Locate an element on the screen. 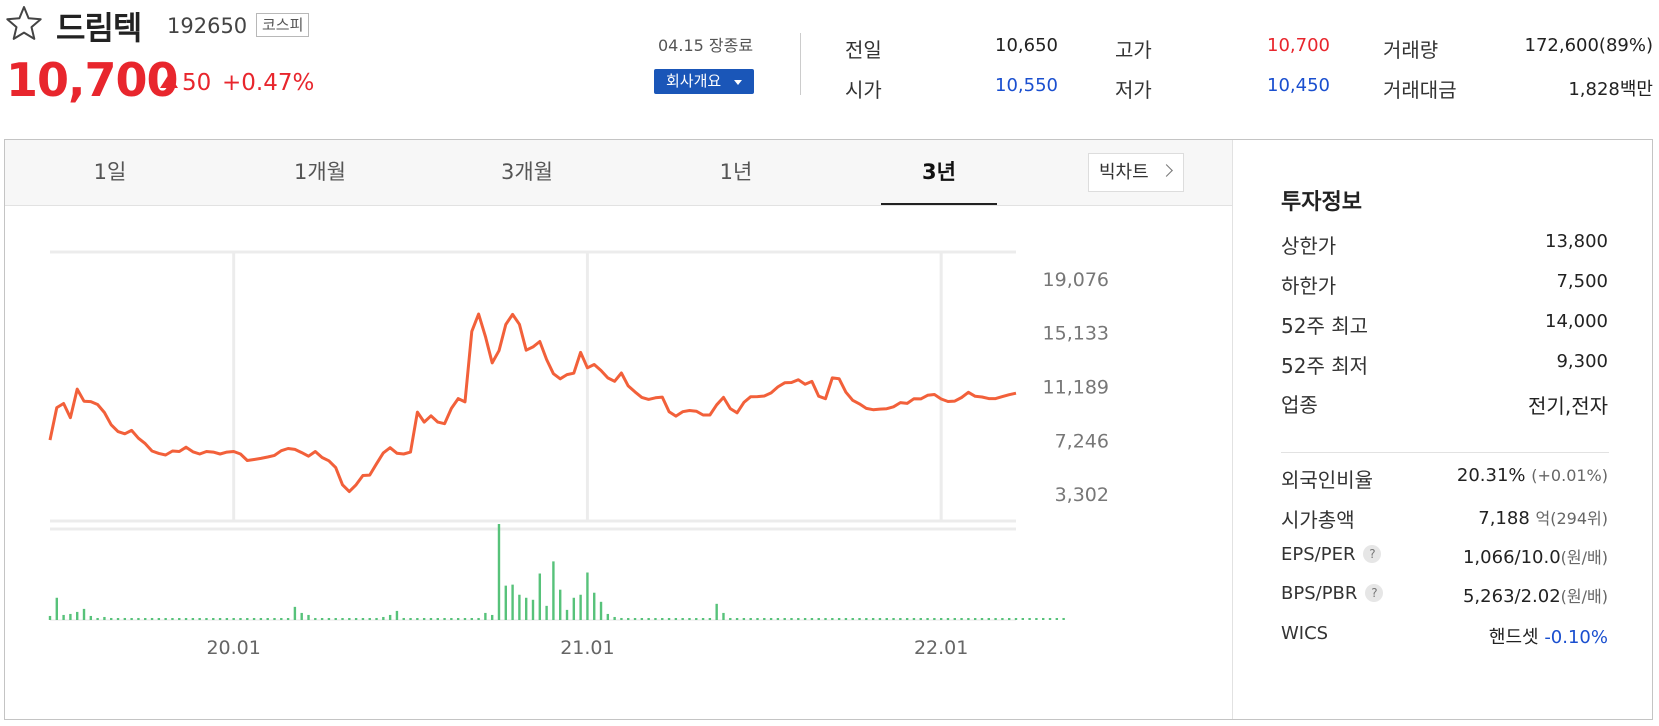 The image size is (1659, 726). big-chart-button: 빅차트 is located at coordinates (1136, 172).